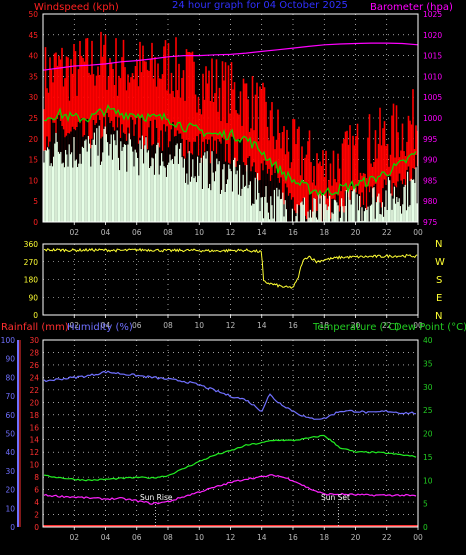 This screenshot has width=466, height=555. I want to click on x-tick-label: 02, so click(74, 537).